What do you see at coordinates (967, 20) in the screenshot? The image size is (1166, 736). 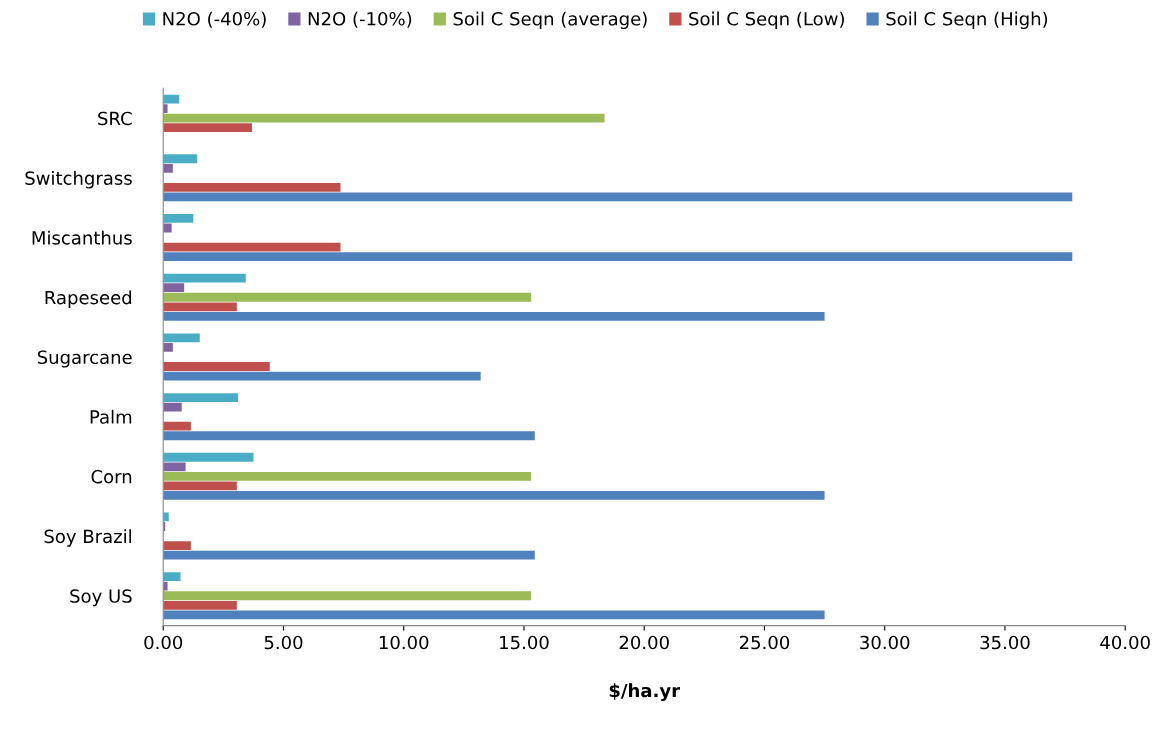 I see `legend-label: Soil C Seqn (High)` at bounding box center [967, 20].